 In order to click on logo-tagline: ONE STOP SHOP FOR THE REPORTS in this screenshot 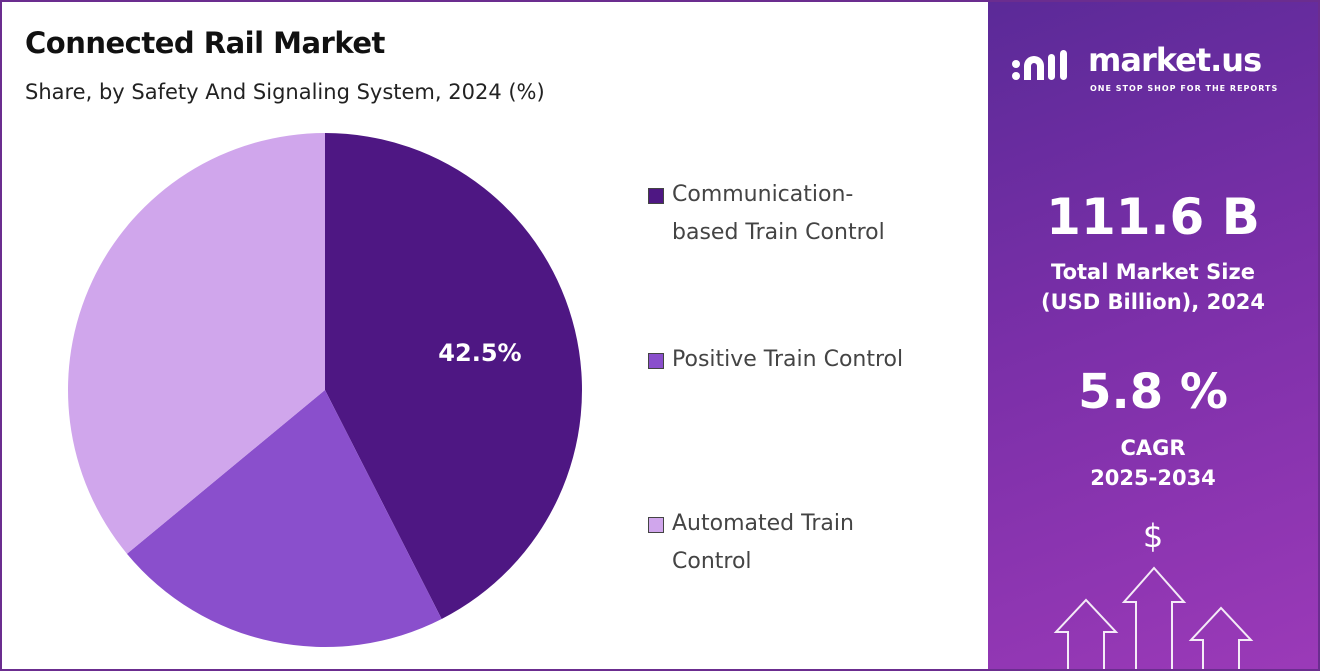, I will do `click(1184, 88)`.